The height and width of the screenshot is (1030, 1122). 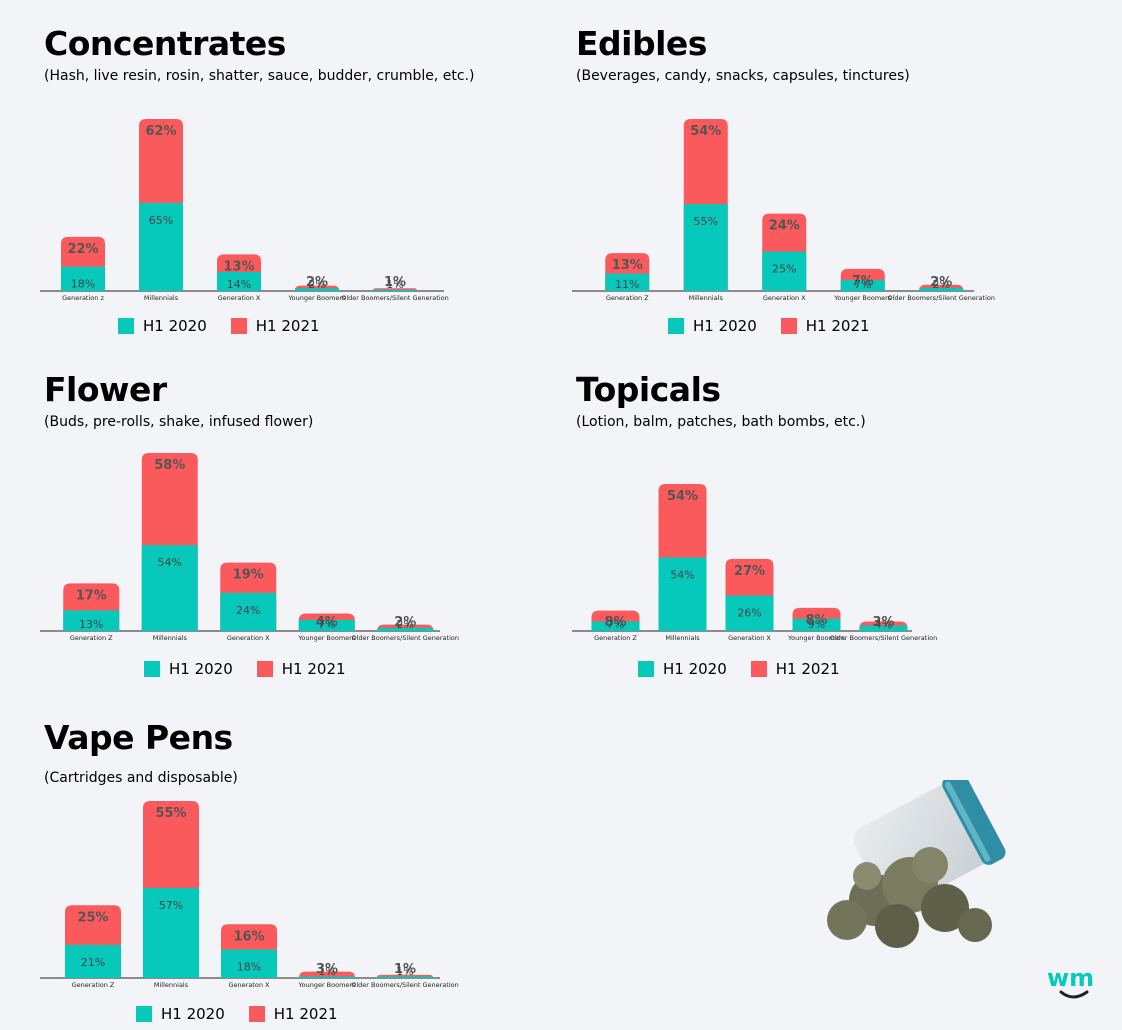 What do you see at coordinates (1074, 994) in the screenshot?
I see `logo-smile` at bounding box center [1074, 994].